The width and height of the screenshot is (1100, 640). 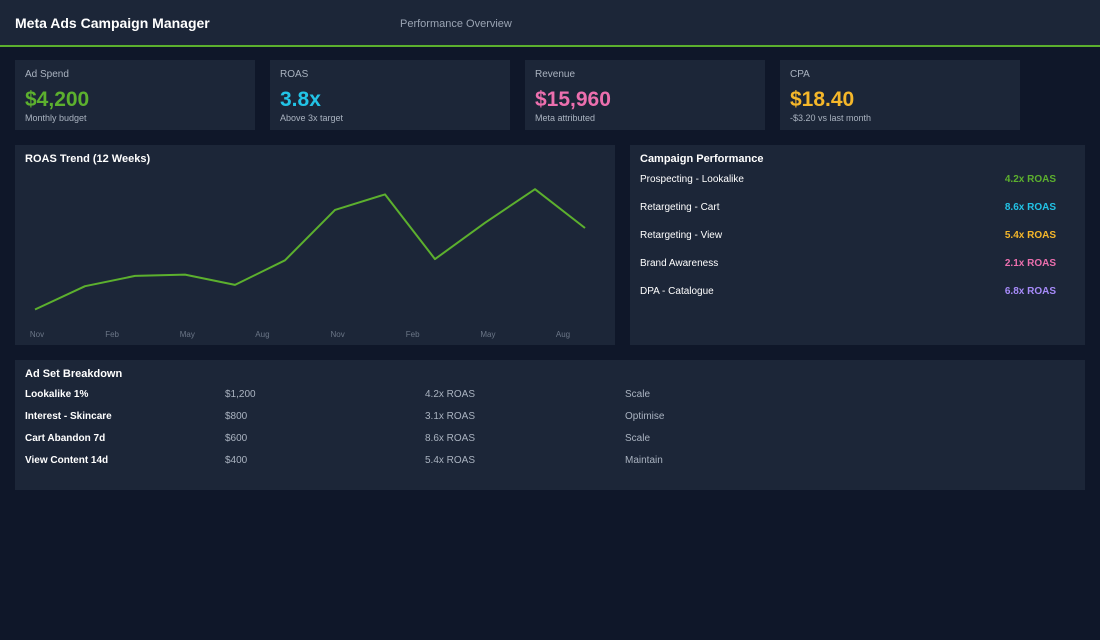 I want to click on adset-roas: 8.6x ROAS, so click(x=450, y=438).